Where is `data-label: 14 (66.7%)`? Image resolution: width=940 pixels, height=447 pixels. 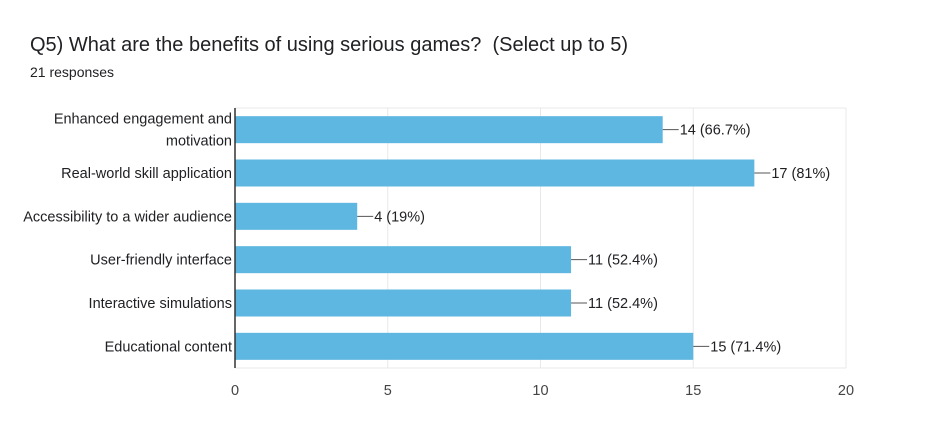
data-label: 14 (66.7%) is located at coordinates (715, 131).